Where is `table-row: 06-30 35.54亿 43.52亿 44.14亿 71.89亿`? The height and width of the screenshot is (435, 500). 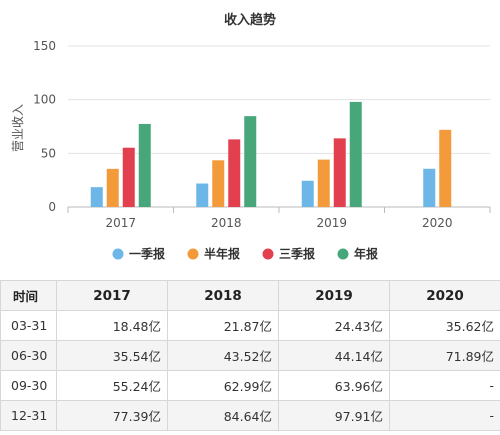 table-row: 06-30 35.54亿 43.52亿 44.14亿 71.89亿 is located at coordinates (250, 355).